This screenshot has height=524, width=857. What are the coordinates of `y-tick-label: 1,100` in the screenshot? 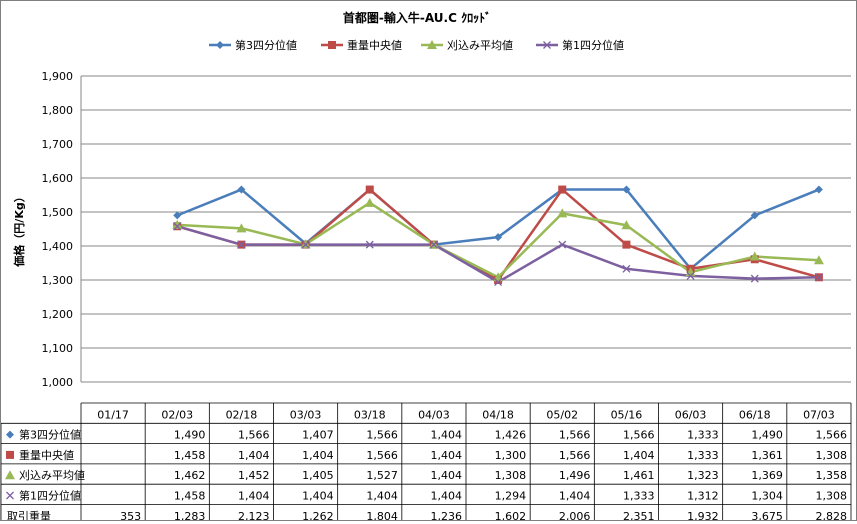 It's located at (58, 348).